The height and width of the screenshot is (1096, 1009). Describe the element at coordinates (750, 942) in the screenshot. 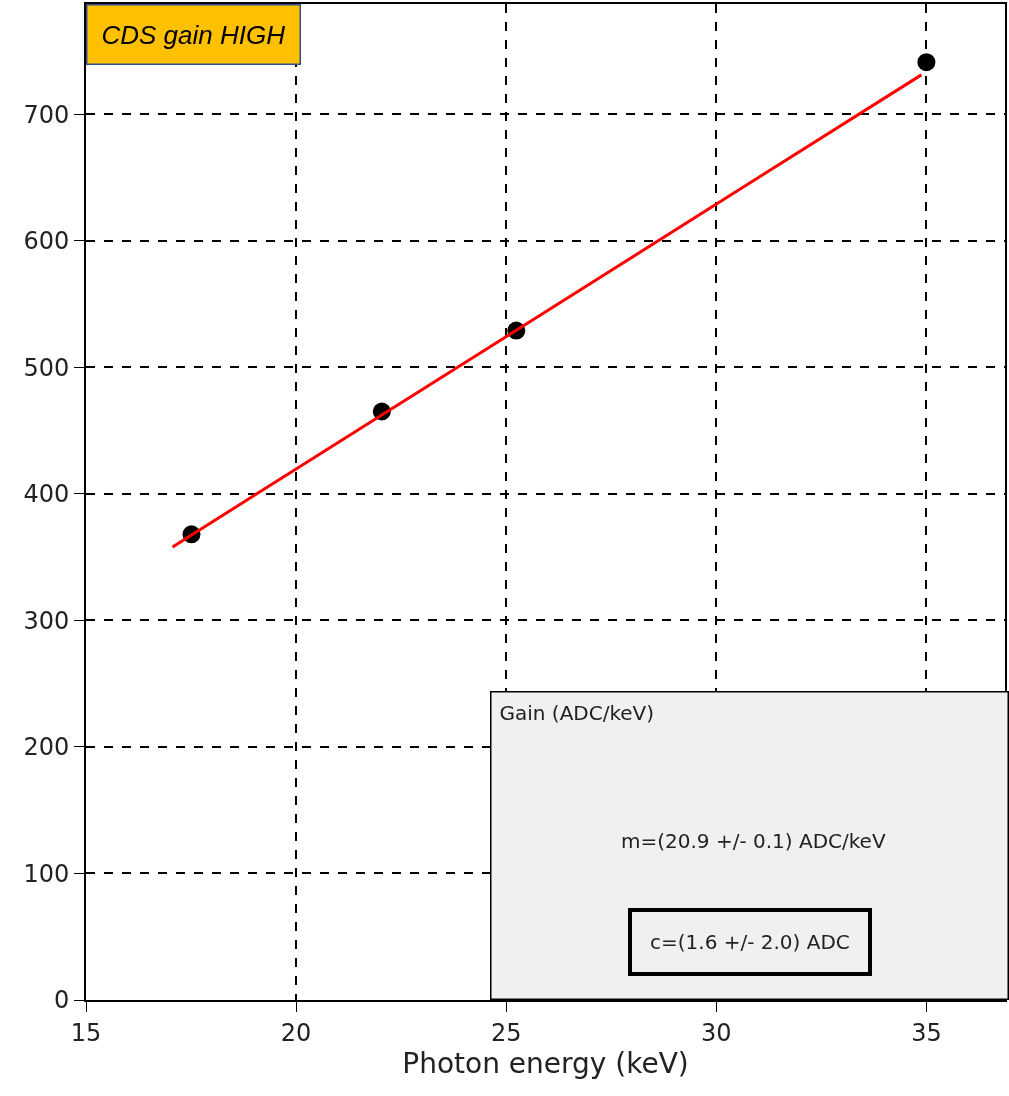

I see `annotation: c=(1.6 +/- 2.0) ADC` at that location.